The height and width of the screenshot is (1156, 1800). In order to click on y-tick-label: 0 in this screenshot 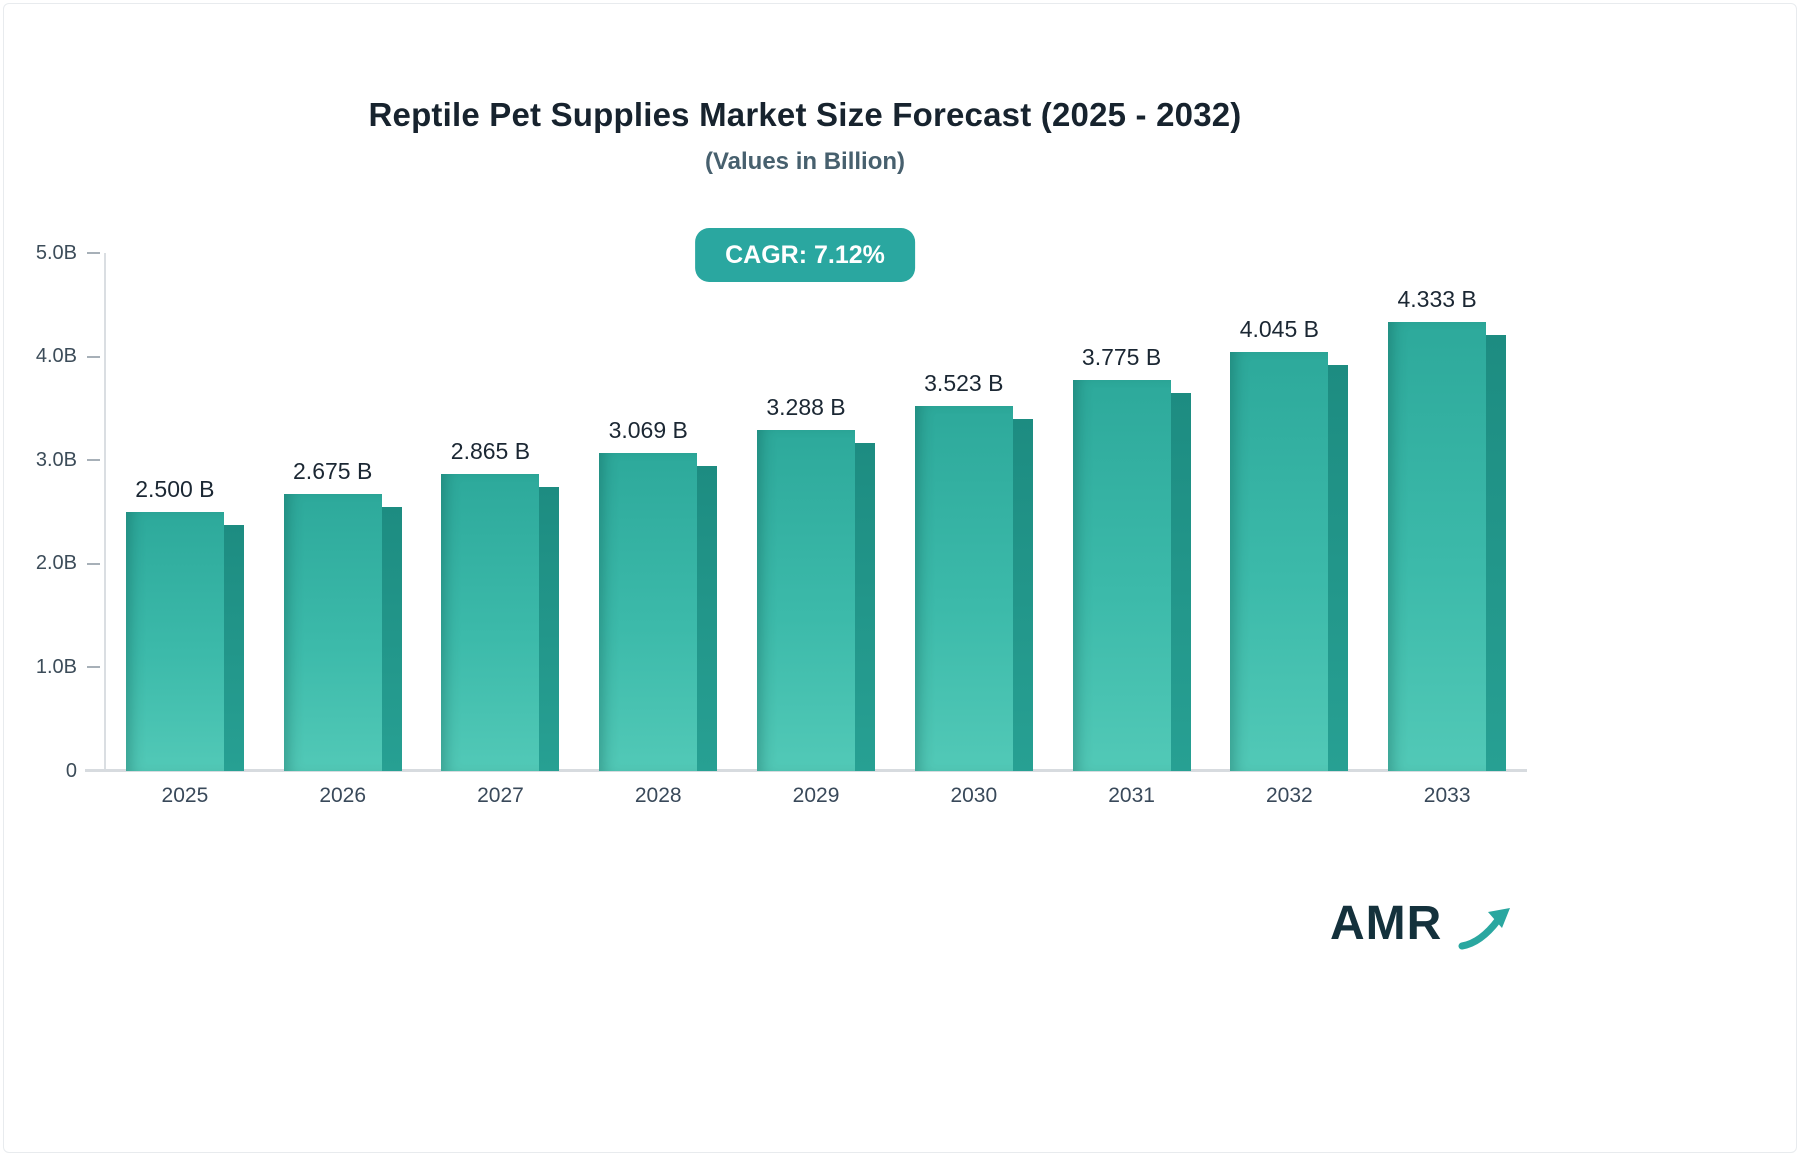, I will do `click(71, 770)`.